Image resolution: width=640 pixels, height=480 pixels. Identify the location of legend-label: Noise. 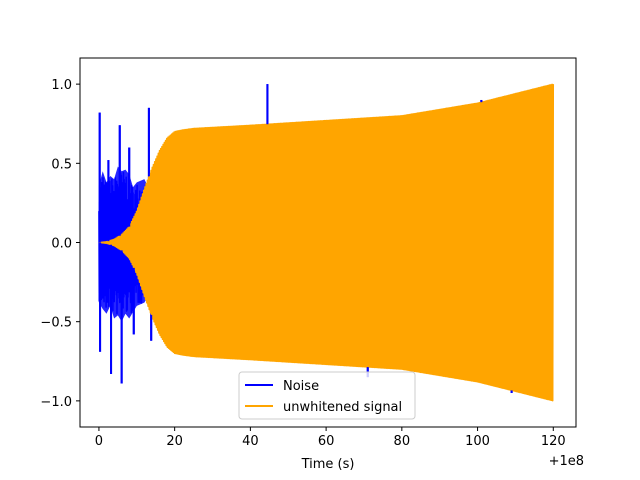
(301, 386).